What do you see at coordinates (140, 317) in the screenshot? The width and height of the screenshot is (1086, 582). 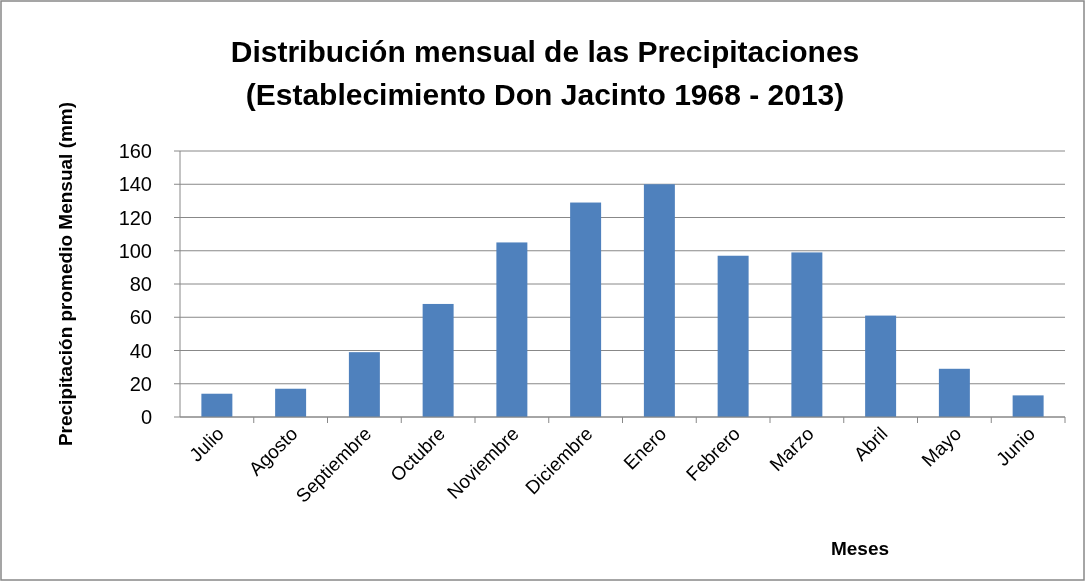 I see `y-tick-label: 60` at bounding box center [140, 317].